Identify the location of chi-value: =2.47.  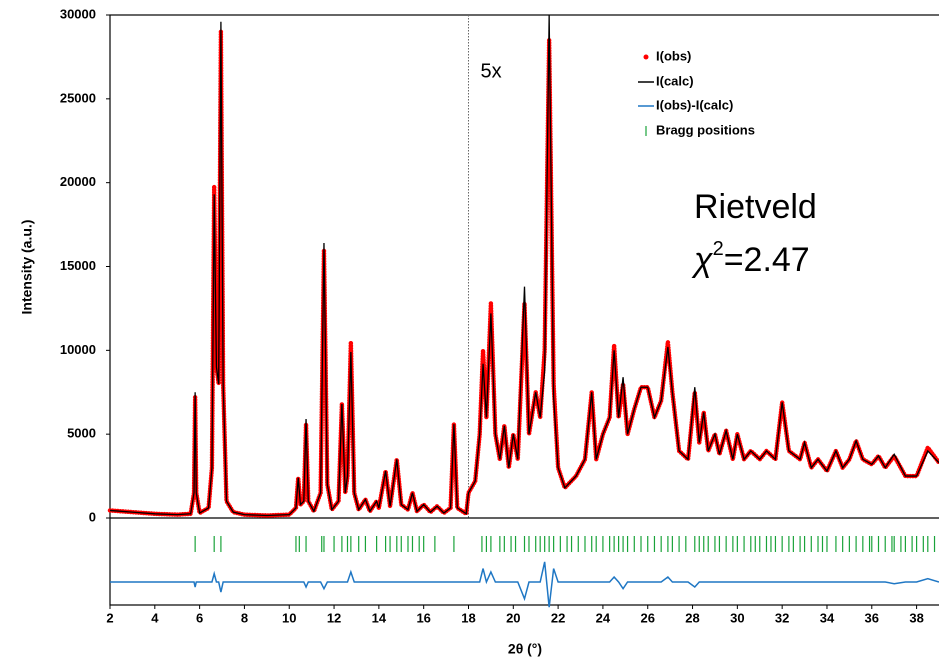
(767, 260).